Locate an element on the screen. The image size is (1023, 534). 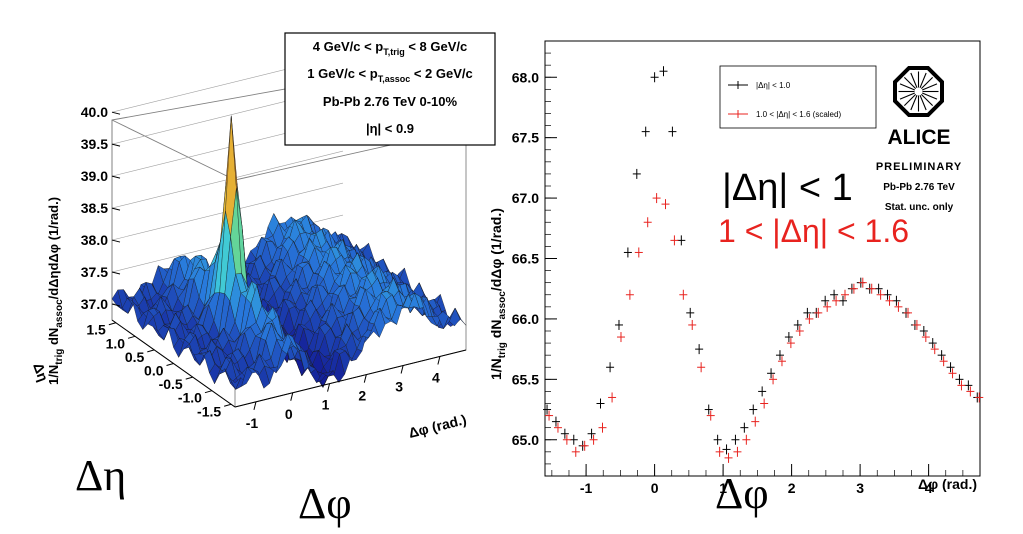
annotation-small-deta: |Δη| < 1 is located at coordinates (787, 188).